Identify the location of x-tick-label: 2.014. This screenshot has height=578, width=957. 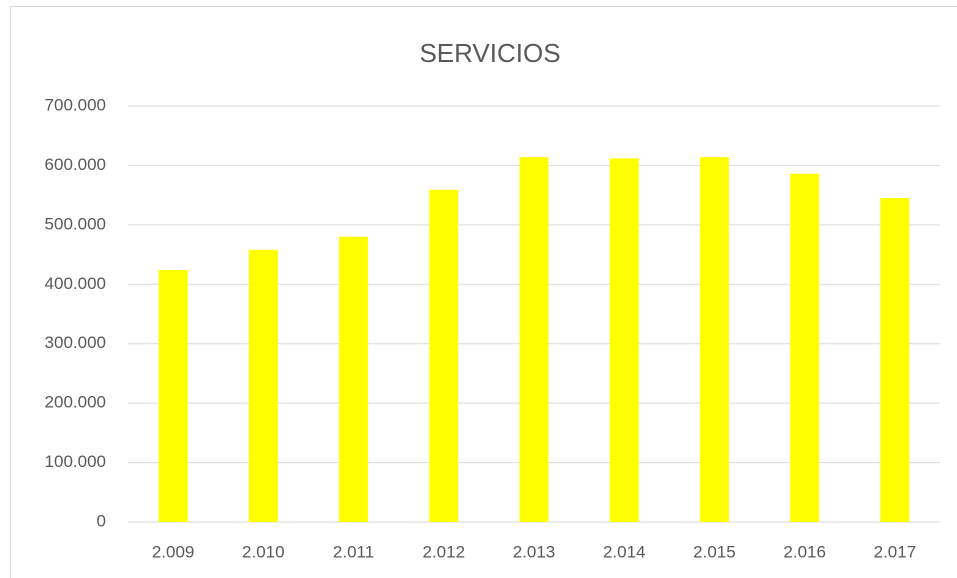
(624, 551).